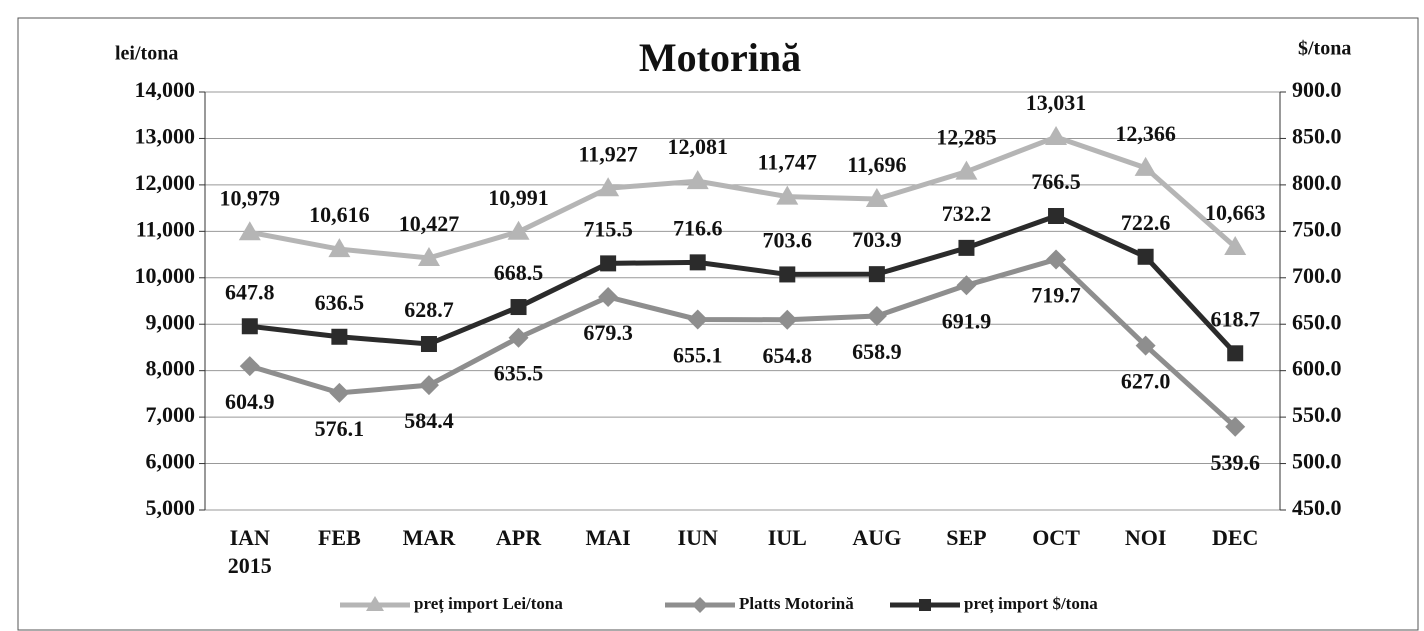 The height and width of the screenshot is (631, 1424). I want to click on y2-tick-label: 700.0, so click(1317, 275).